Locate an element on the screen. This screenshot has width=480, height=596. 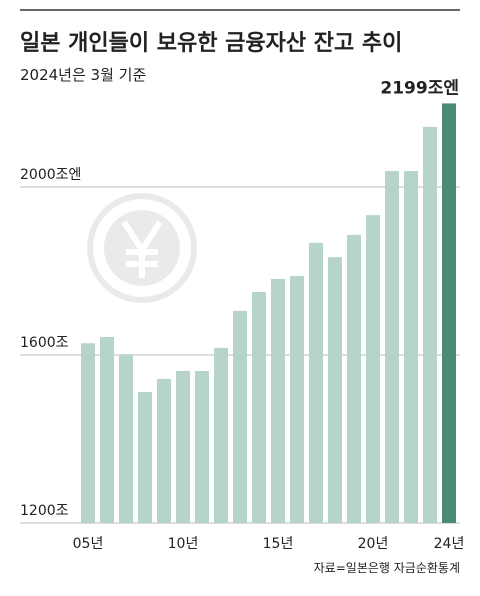
value-label: 2199조엔 is located at coordinates (419, 88).